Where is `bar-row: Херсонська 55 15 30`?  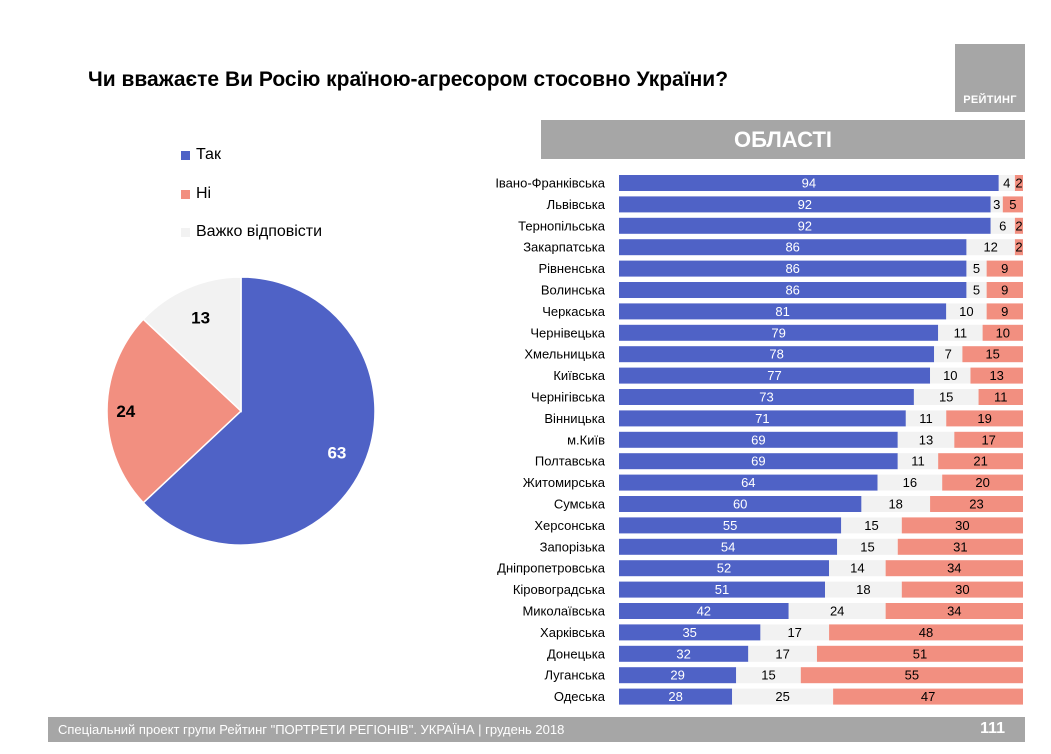
bar-row: Херсонська 55 15 30 is located at coordinates (778, 525).